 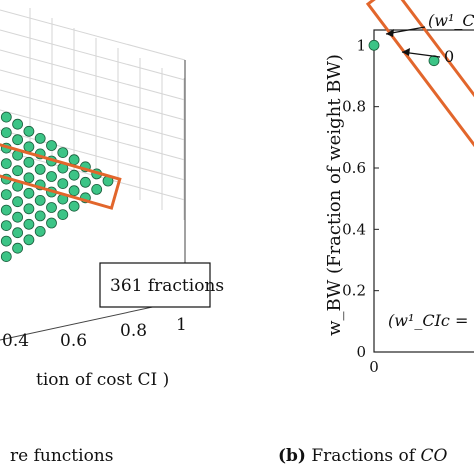 I want to click on left-caption-text: re functions, so click(x=62, y=456).